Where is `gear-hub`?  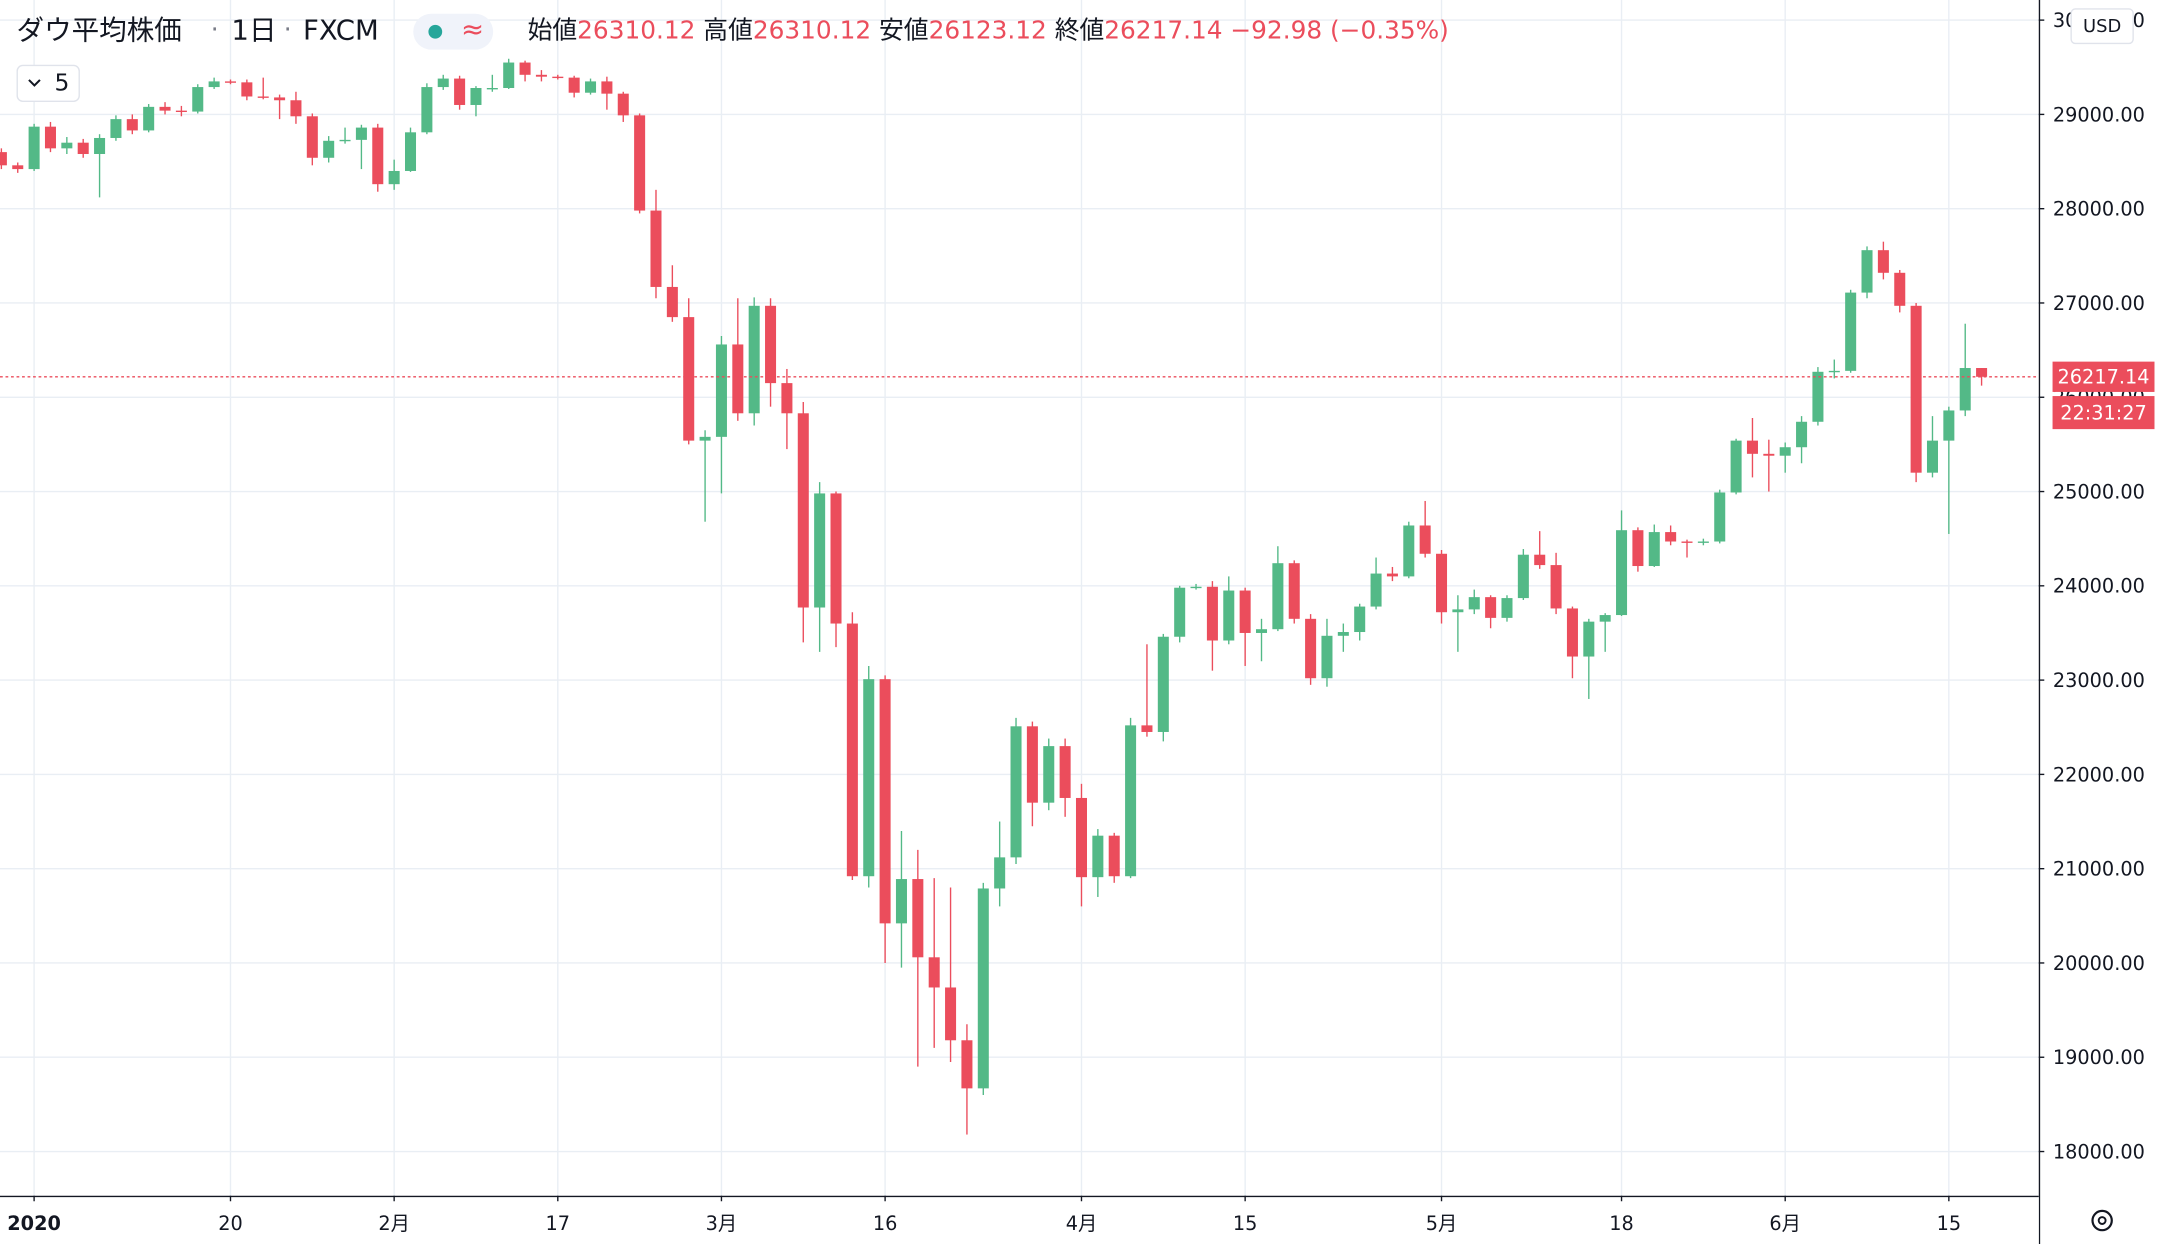 gear-hub is located at coordinates (2102, 1220).